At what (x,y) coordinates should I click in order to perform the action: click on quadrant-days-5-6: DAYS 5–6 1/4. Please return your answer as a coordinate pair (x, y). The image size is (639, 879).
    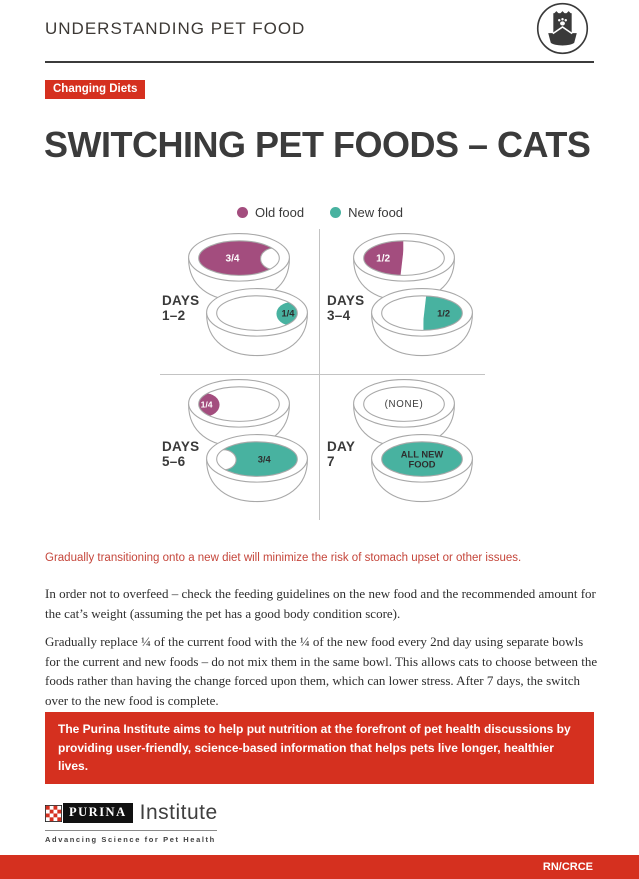
    Looking at the image, I should click on (237, 447).